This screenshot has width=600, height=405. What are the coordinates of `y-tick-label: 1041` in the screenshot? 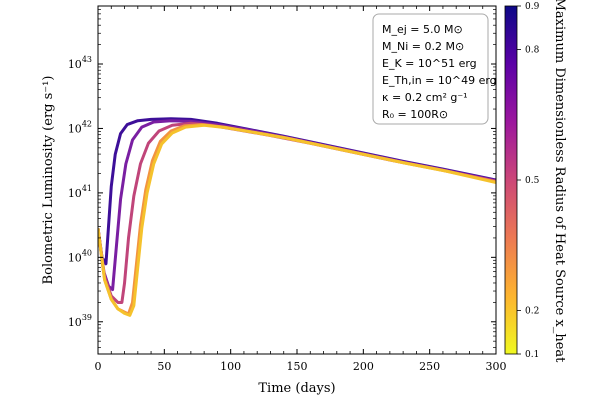 It's located at (80, 192).